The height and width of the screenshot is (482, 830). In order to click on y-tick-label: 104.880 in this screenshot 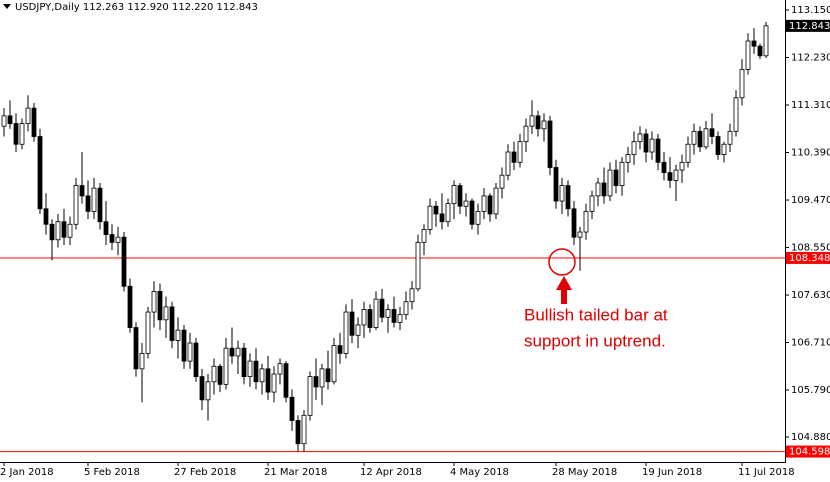, I will do `click(810, 437)`.